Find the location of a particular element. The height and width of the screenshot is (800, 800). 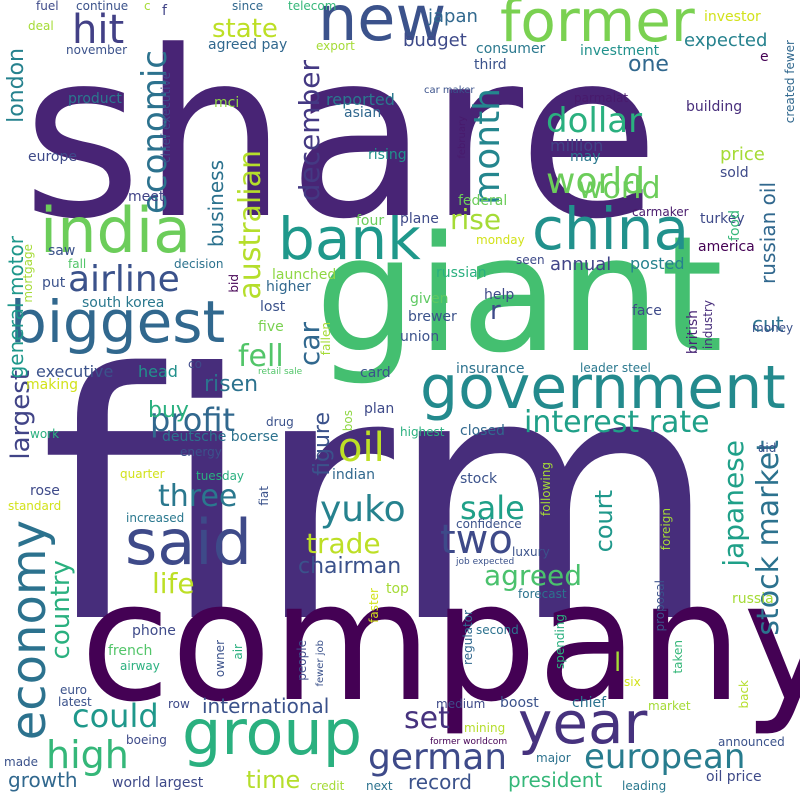

word: industry is located at coordinates (708, 325).